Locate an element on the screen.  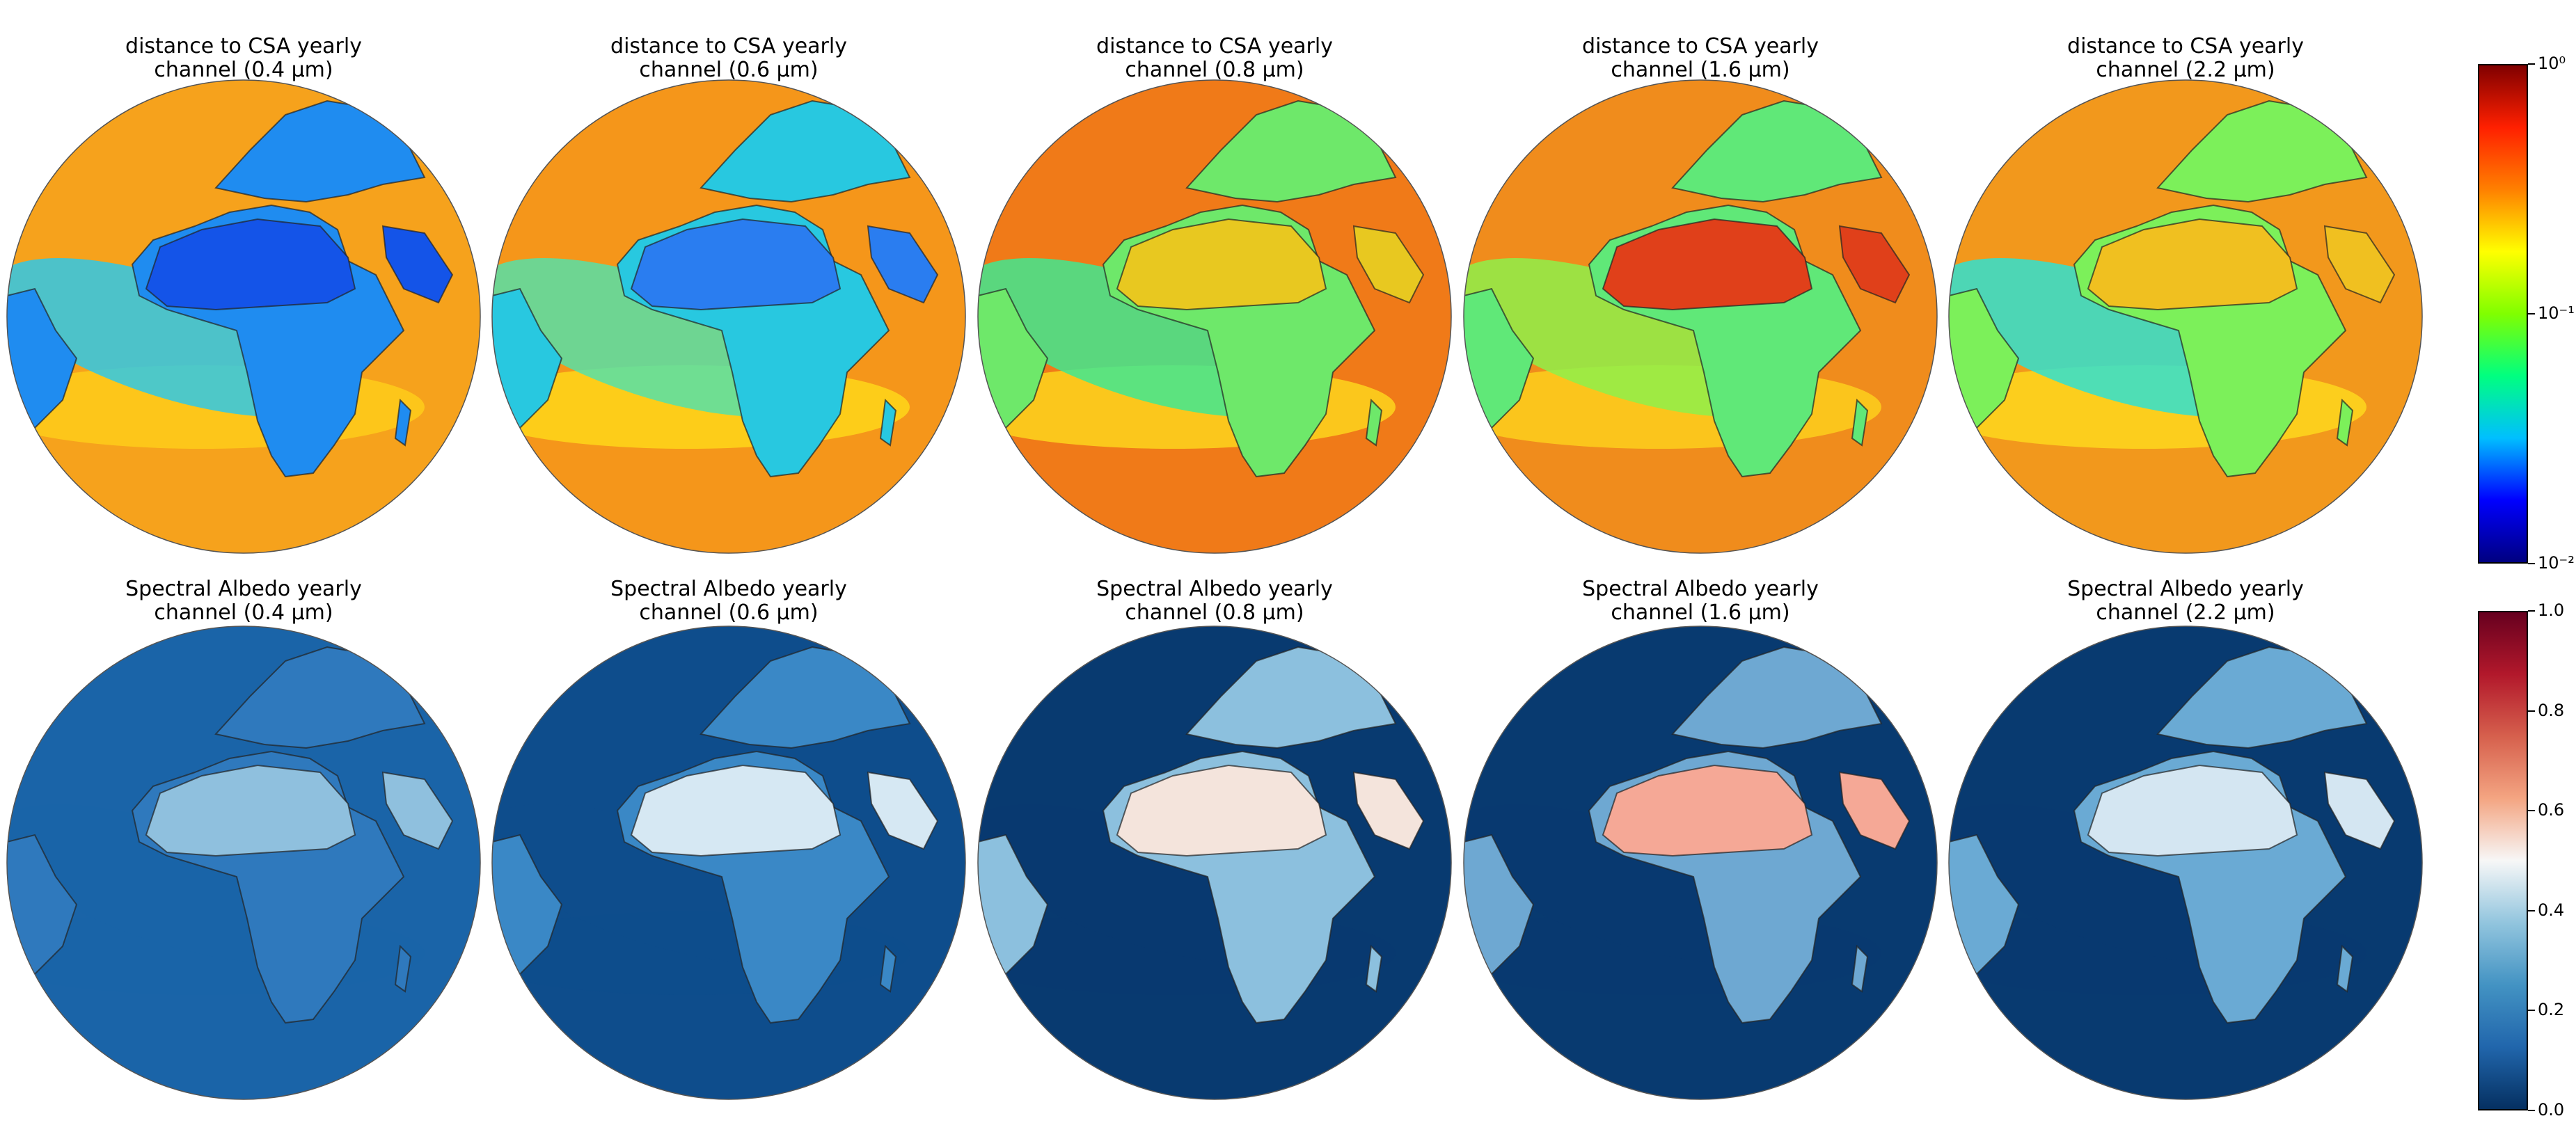
panel-title: distance to CSA yearly channel (0.6 μm) is located at coordinates (728, 58).